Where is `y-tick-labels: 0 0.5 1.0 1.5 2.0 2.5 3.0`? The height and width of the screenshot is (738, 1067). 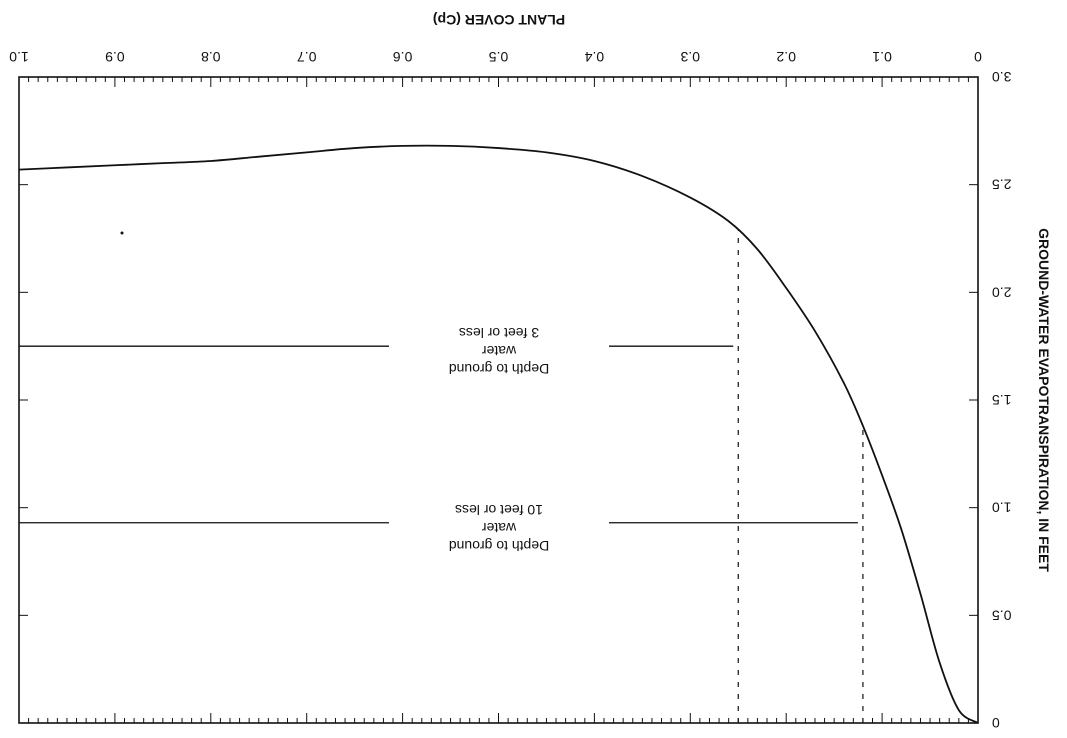
y-tick-labels: 0 0.5 1.0 1.5 2.0 2.5 3.0 is located at coordinates (1002, 400).